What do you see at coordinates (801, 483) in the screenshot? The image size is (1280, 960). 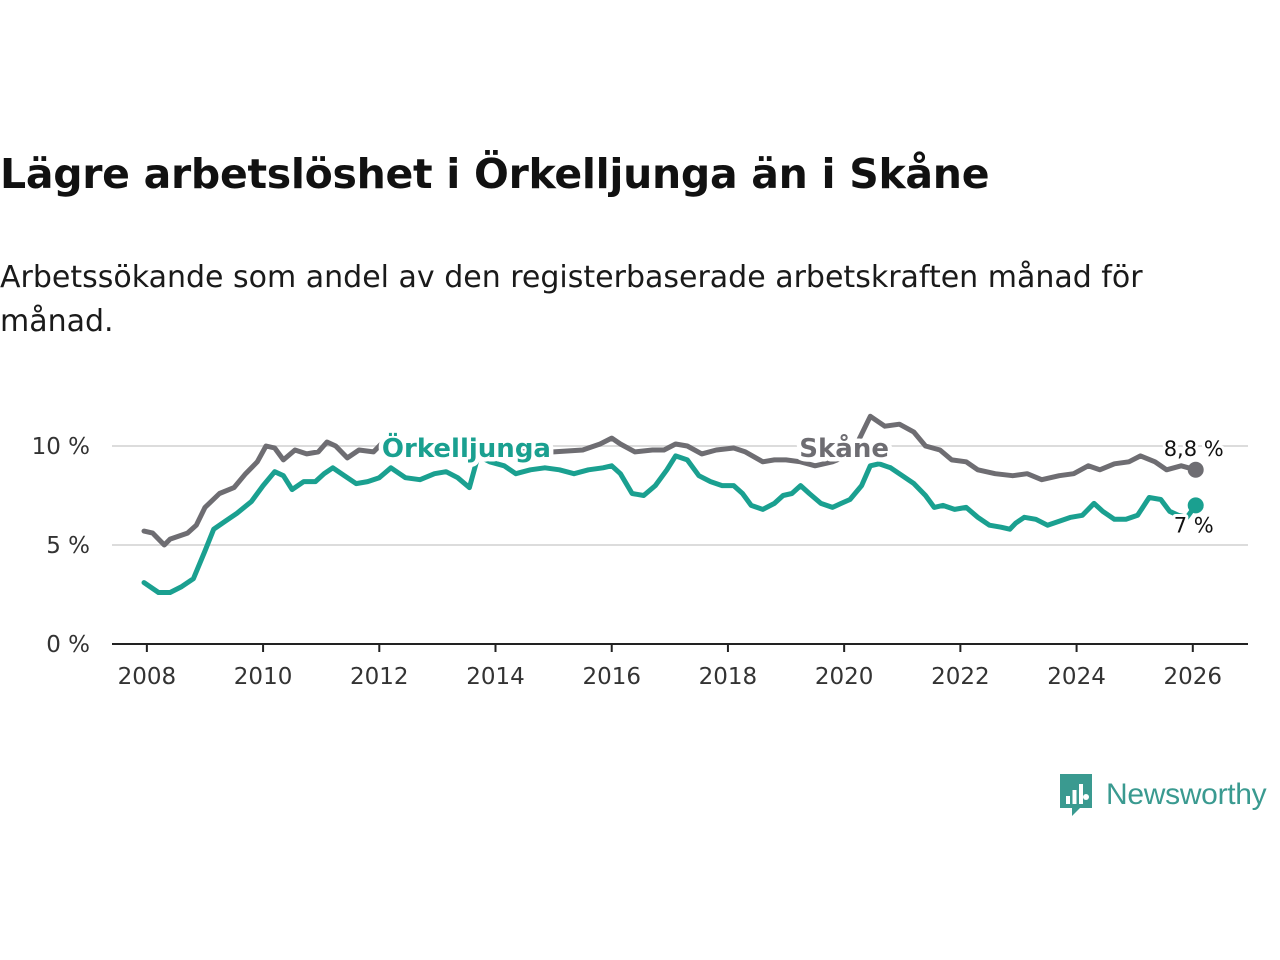 I see `labels: Örkelljunga Skåne 8,8 % 7 %` at bounding box center [801, 483].